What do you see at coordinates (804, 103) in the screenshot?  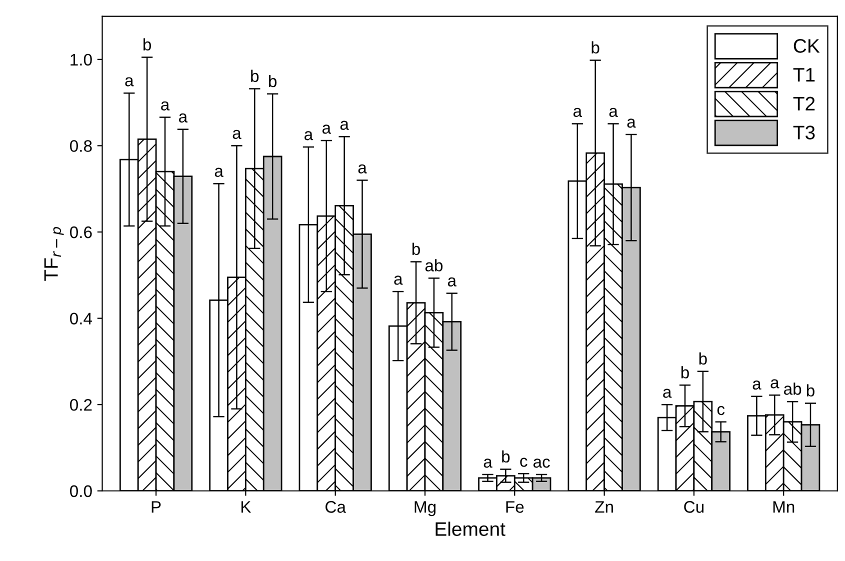 I see `legend-label: T2` at bounding box center [804, 103].